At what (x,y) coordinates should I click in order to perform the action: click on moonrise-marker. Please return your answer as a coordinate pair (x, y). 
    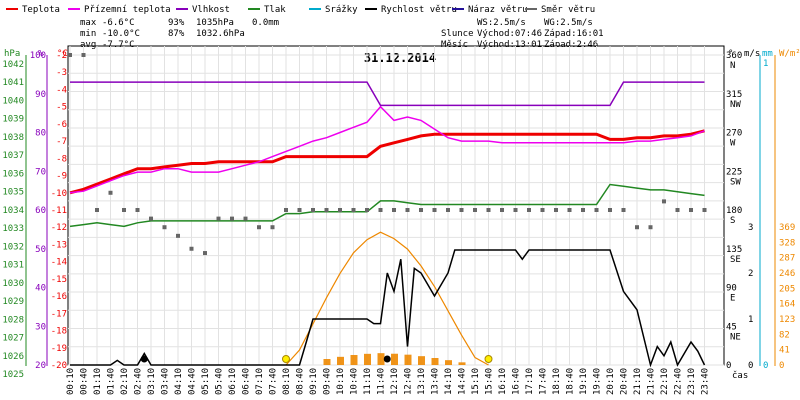
    Looking at the image, I should click on (387, 359).